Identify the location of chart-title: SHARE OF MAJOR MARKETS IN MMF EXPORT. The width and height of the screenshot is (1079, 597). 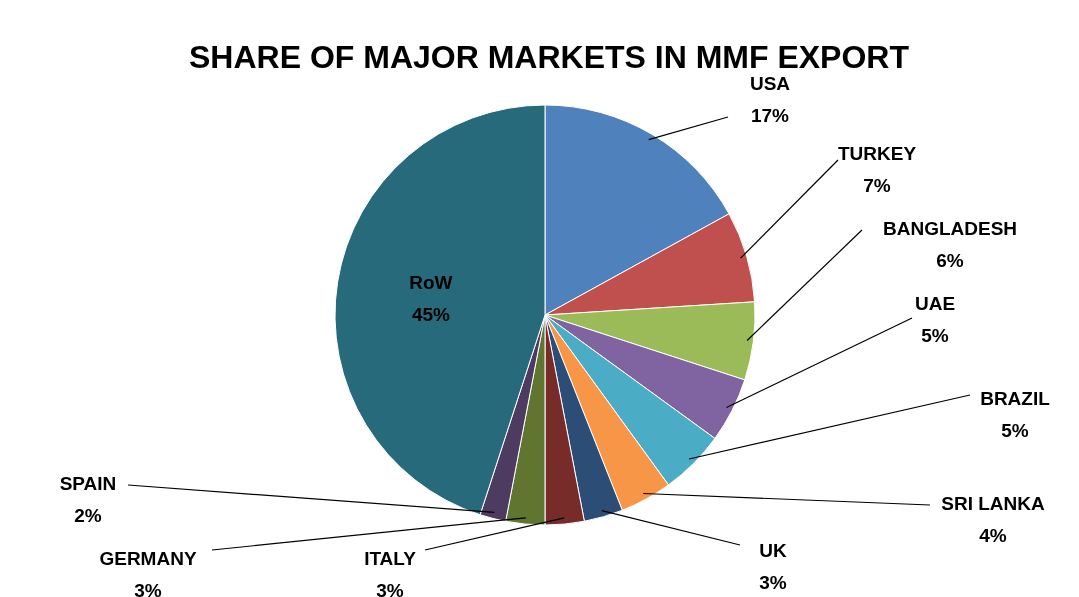
(549, 57).